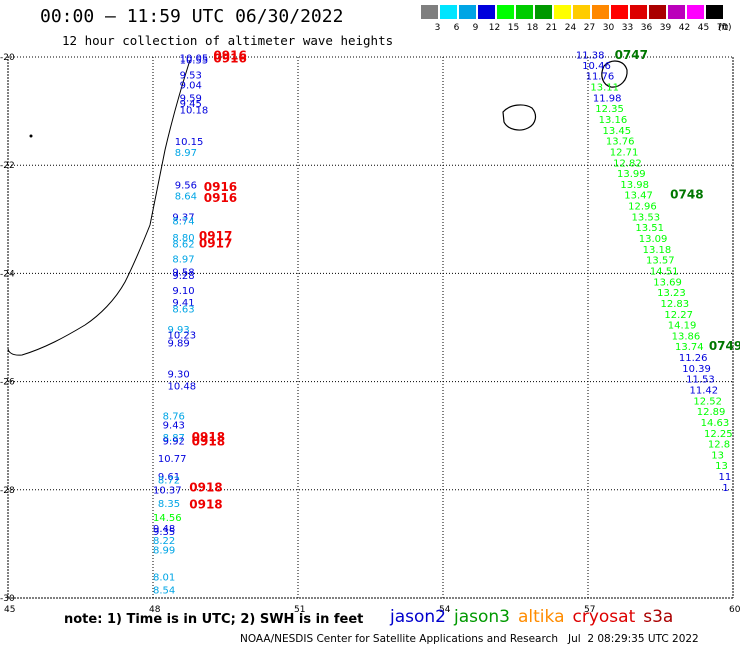  What do you see at coordinates (693, 358) in the screenshot?
I see `wave-height-label: 11.26` at bounding box center [693, 358].